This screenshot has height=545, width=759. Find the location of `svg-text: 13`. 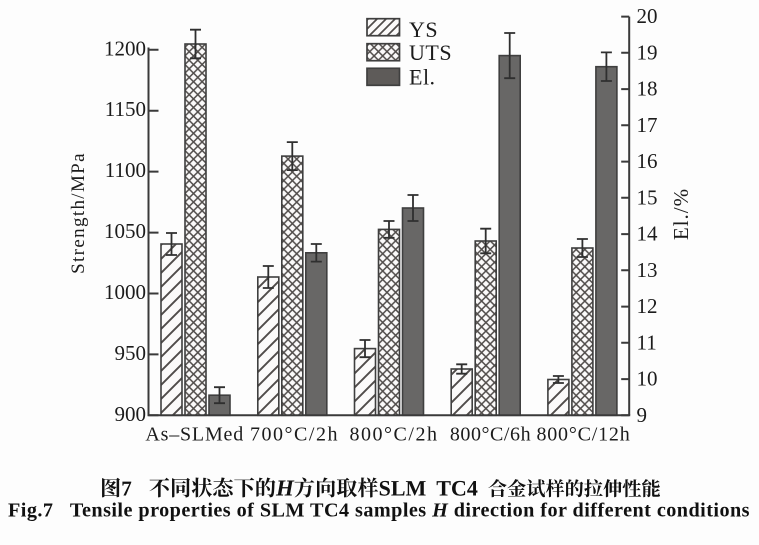

svg-text: 13 is located at coordinates (647, 270).